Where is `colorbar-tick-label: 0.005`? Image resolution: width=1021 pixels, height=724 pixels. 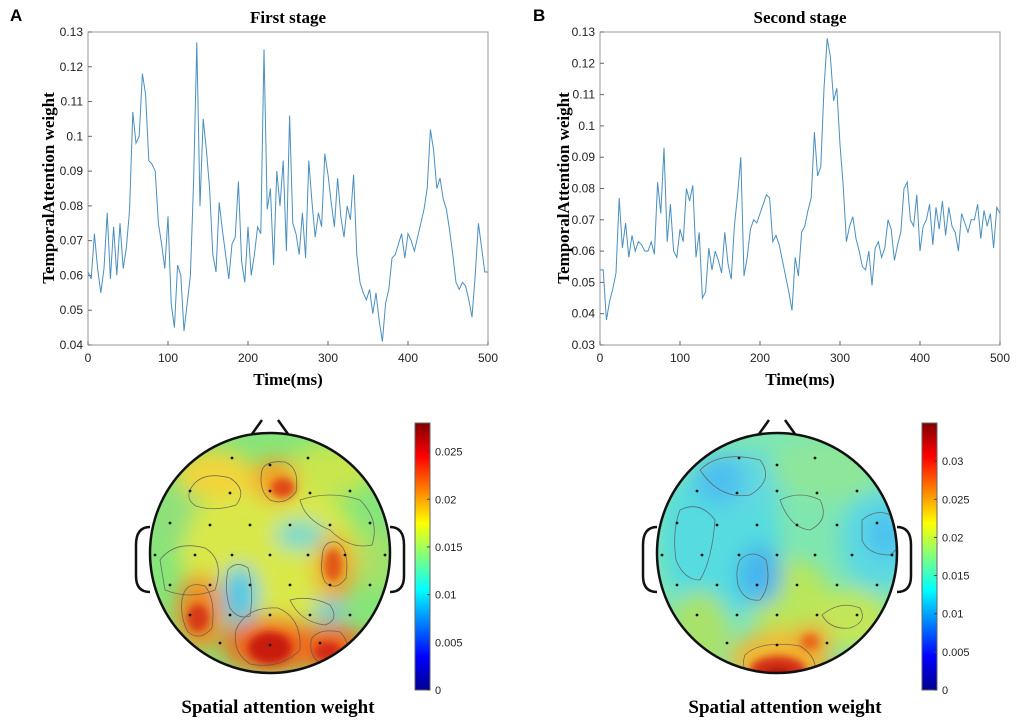 colorbar-tick-label: 0.005 is located at coordinates (449, 643).